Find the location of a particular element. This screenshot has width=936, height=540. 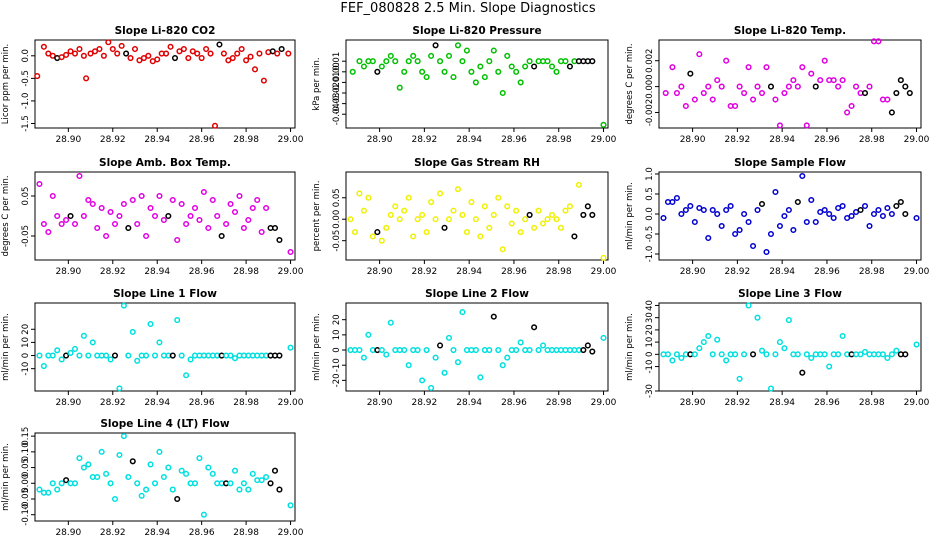

y-tick-label: -10 is located at coordinates (337, 365).